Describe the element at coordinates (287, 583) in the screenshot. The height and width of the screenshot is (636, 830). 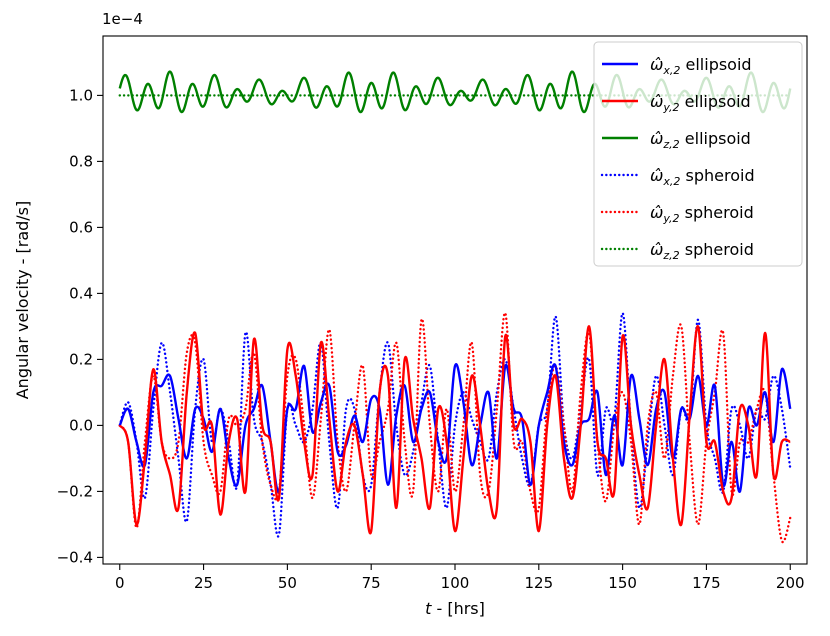
I see `x-tick-label: 50` at that location.